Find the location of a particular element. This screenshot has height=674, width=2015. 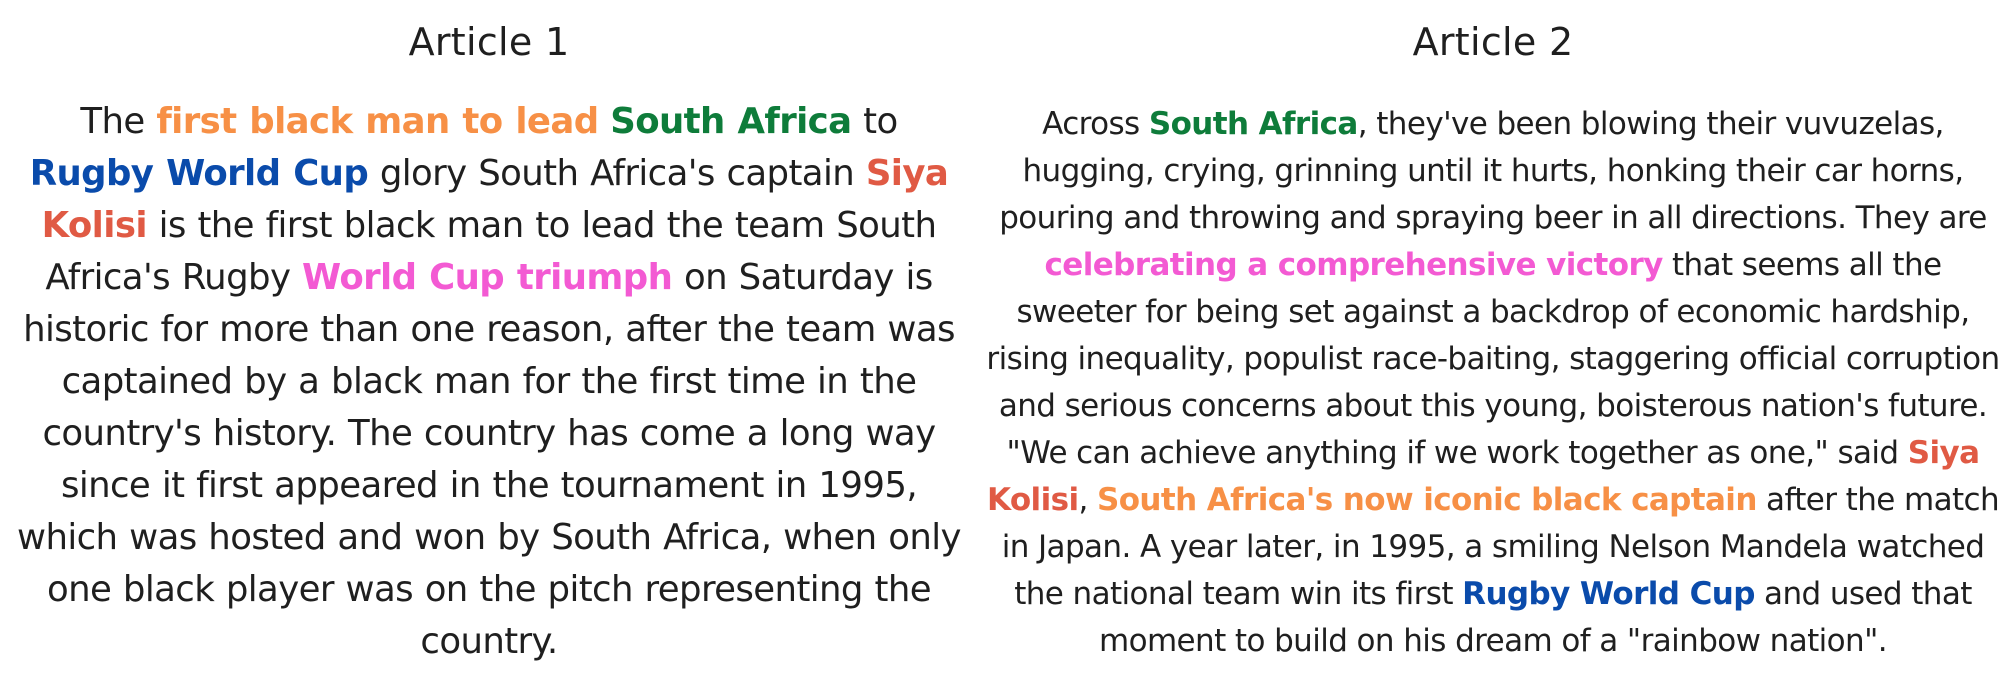

highlight-phrase: South Africa's now iconic black captain is located at coordinates (1427, 500).